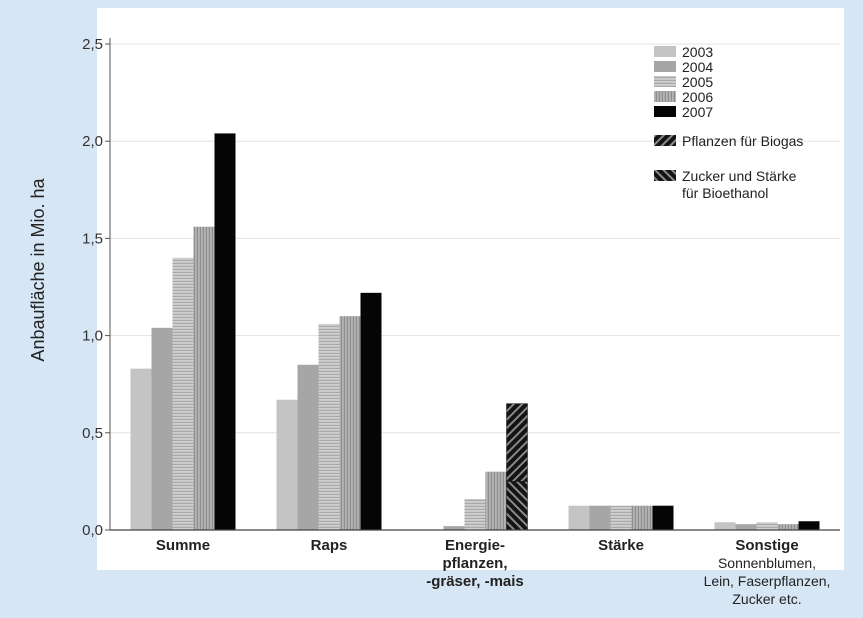 This screenshot has width=863, height=618. What do you see at coordinates (92, 141) in the screenshot?
I see `y-tick-label: 2,0` at bounding box center [92, 141].